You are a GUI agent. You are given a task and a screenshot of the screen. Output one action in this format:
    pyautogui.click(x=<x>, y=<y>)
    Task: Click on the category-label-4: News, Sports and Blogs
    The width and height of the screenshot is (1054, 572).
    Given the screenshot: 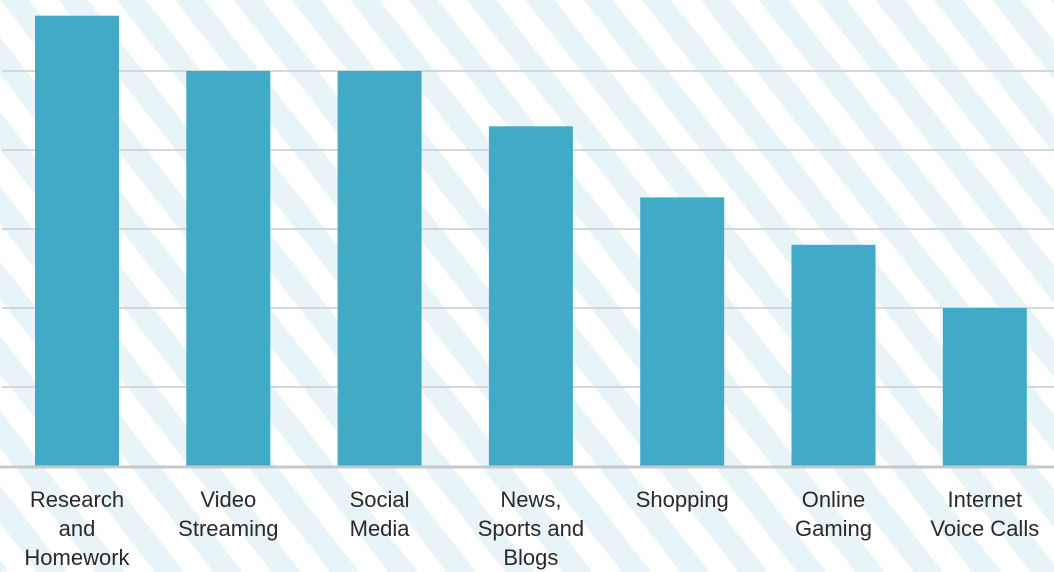 What is the action you would take?
    pyautogui.click(x=531, y=528)
    